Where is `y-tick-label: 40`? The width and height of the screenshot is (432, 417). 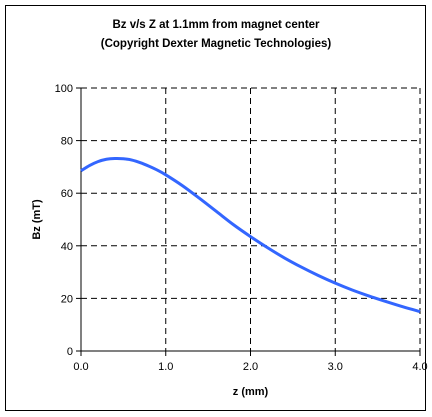 y-tick-label: 40 is located at coordinates (67, 247).